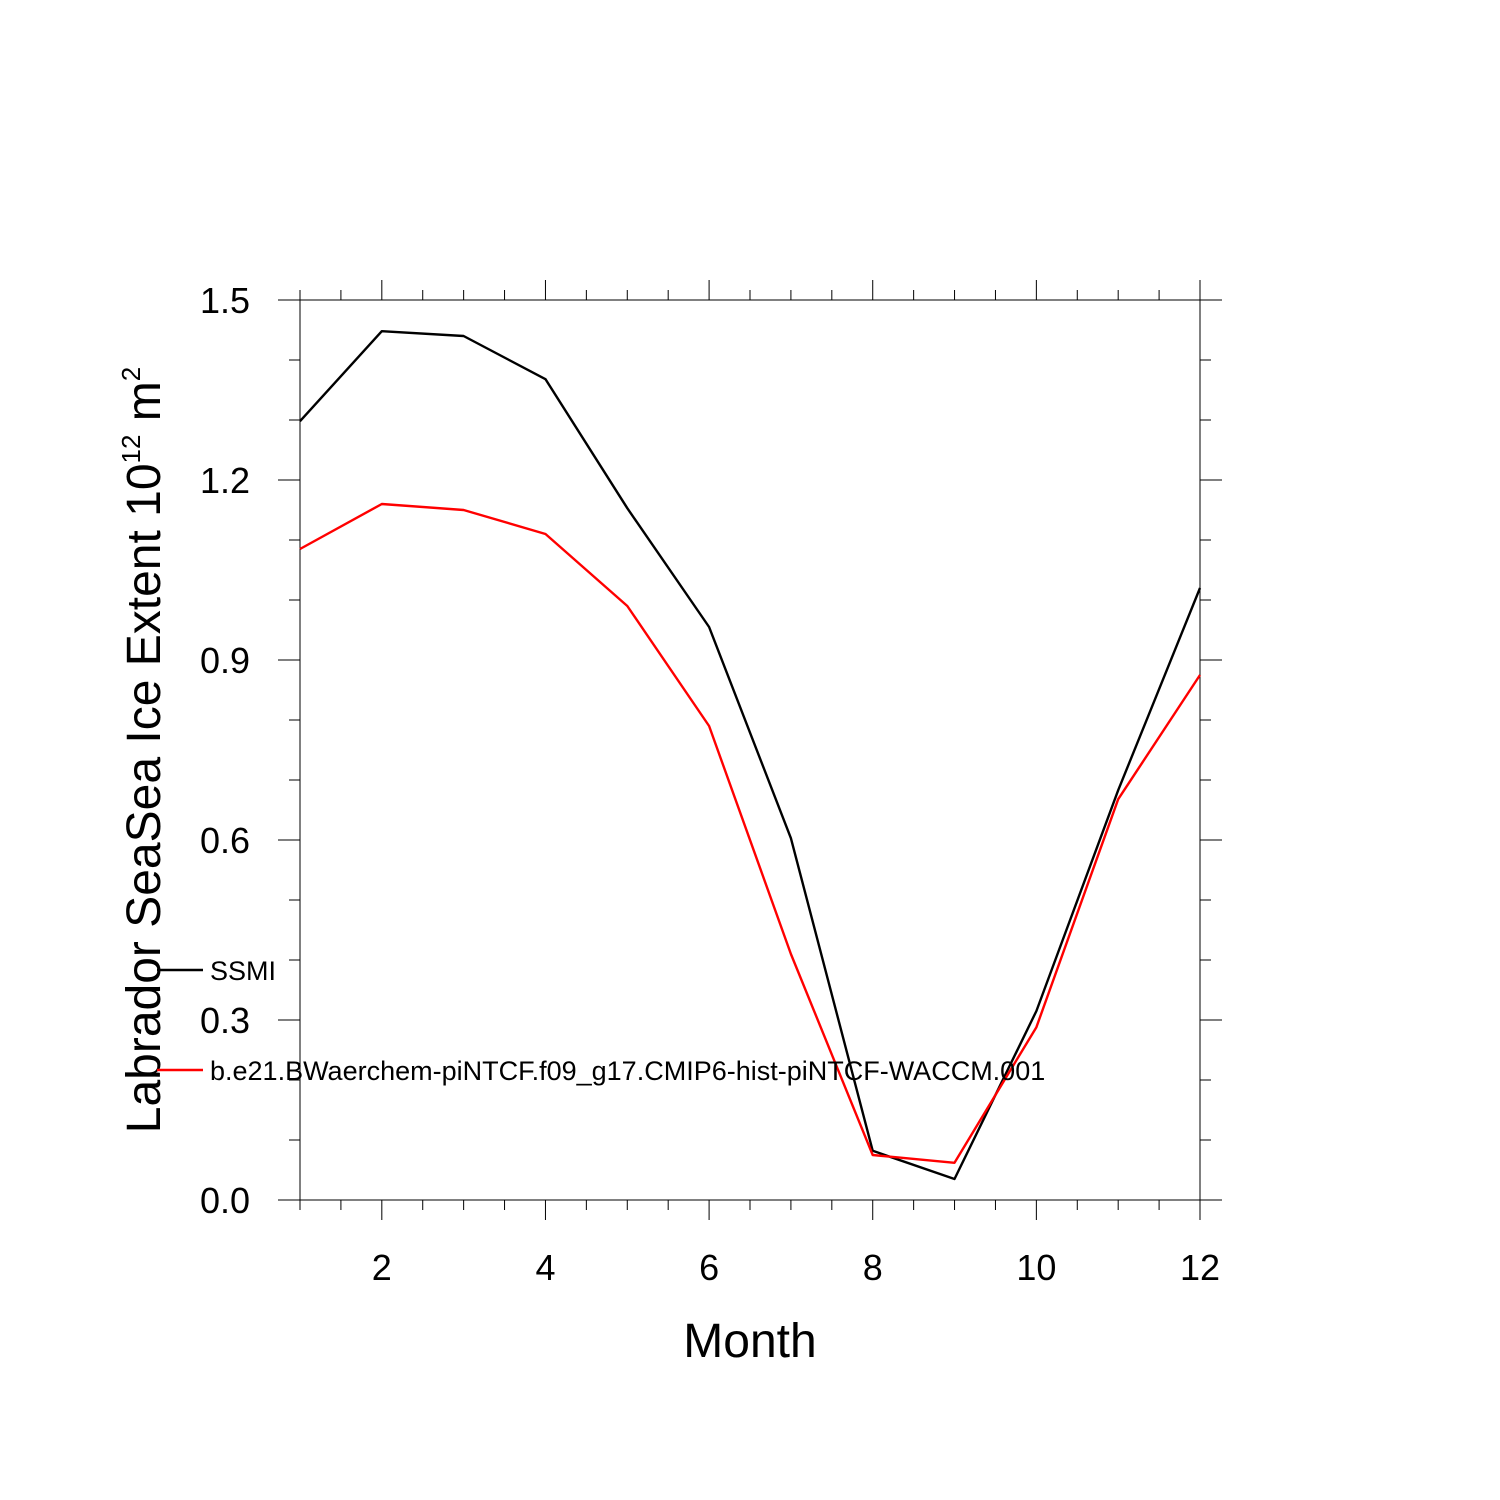 Image resolution: width=1500 pixels, height=1500 pixels. Describe the element at coordinates (225, 1020) in the screenshot. I see `y-tick-label: 0.3` at that location.